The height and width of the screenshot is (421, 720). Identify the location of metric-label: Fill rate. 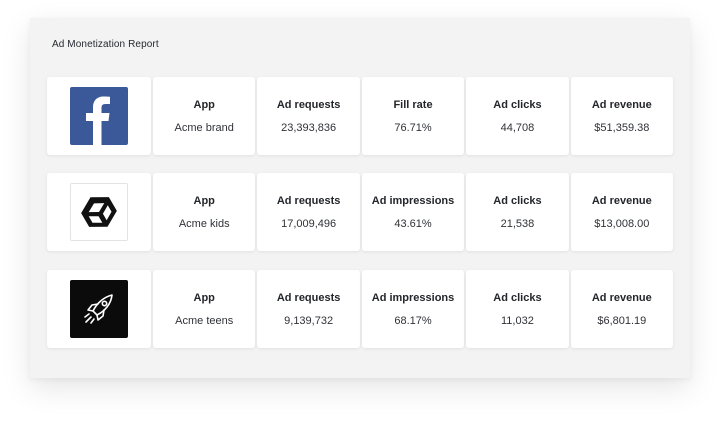
(413, 104).